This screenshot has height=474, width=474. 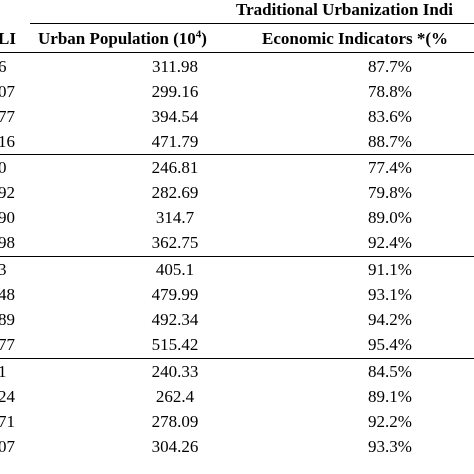 What do you see at coordinates (175, 294) in the screenshot?
I see `table-row-urban-population: 479.99` at bounding box center [175, 294].